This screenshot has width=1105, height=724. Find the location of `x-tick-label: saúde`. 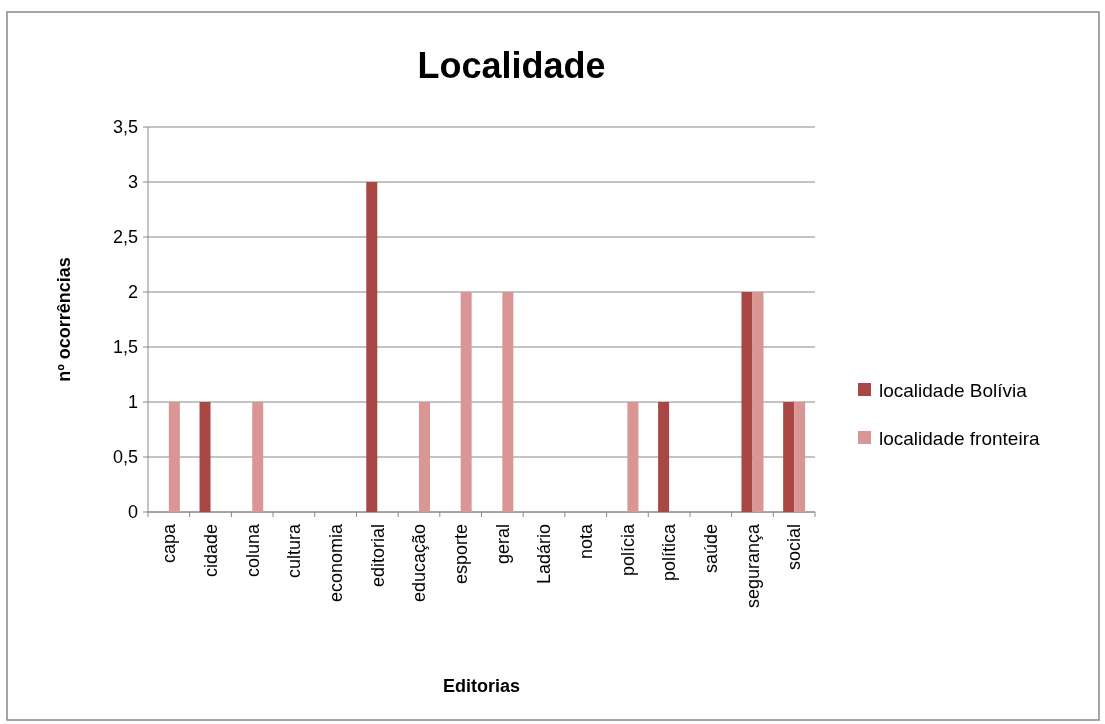

x-tick-label: saúde is located at coordinates (711, 549).